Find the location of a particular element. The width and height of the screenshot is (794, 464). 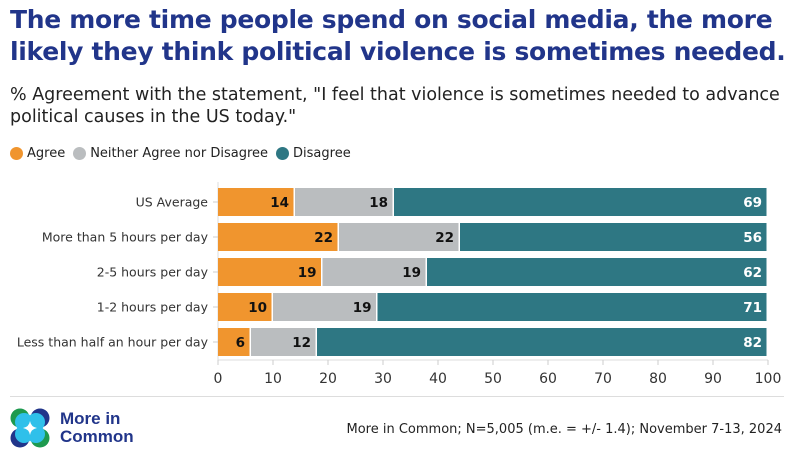

data-label: 62 is located at coordinates (752, 273).